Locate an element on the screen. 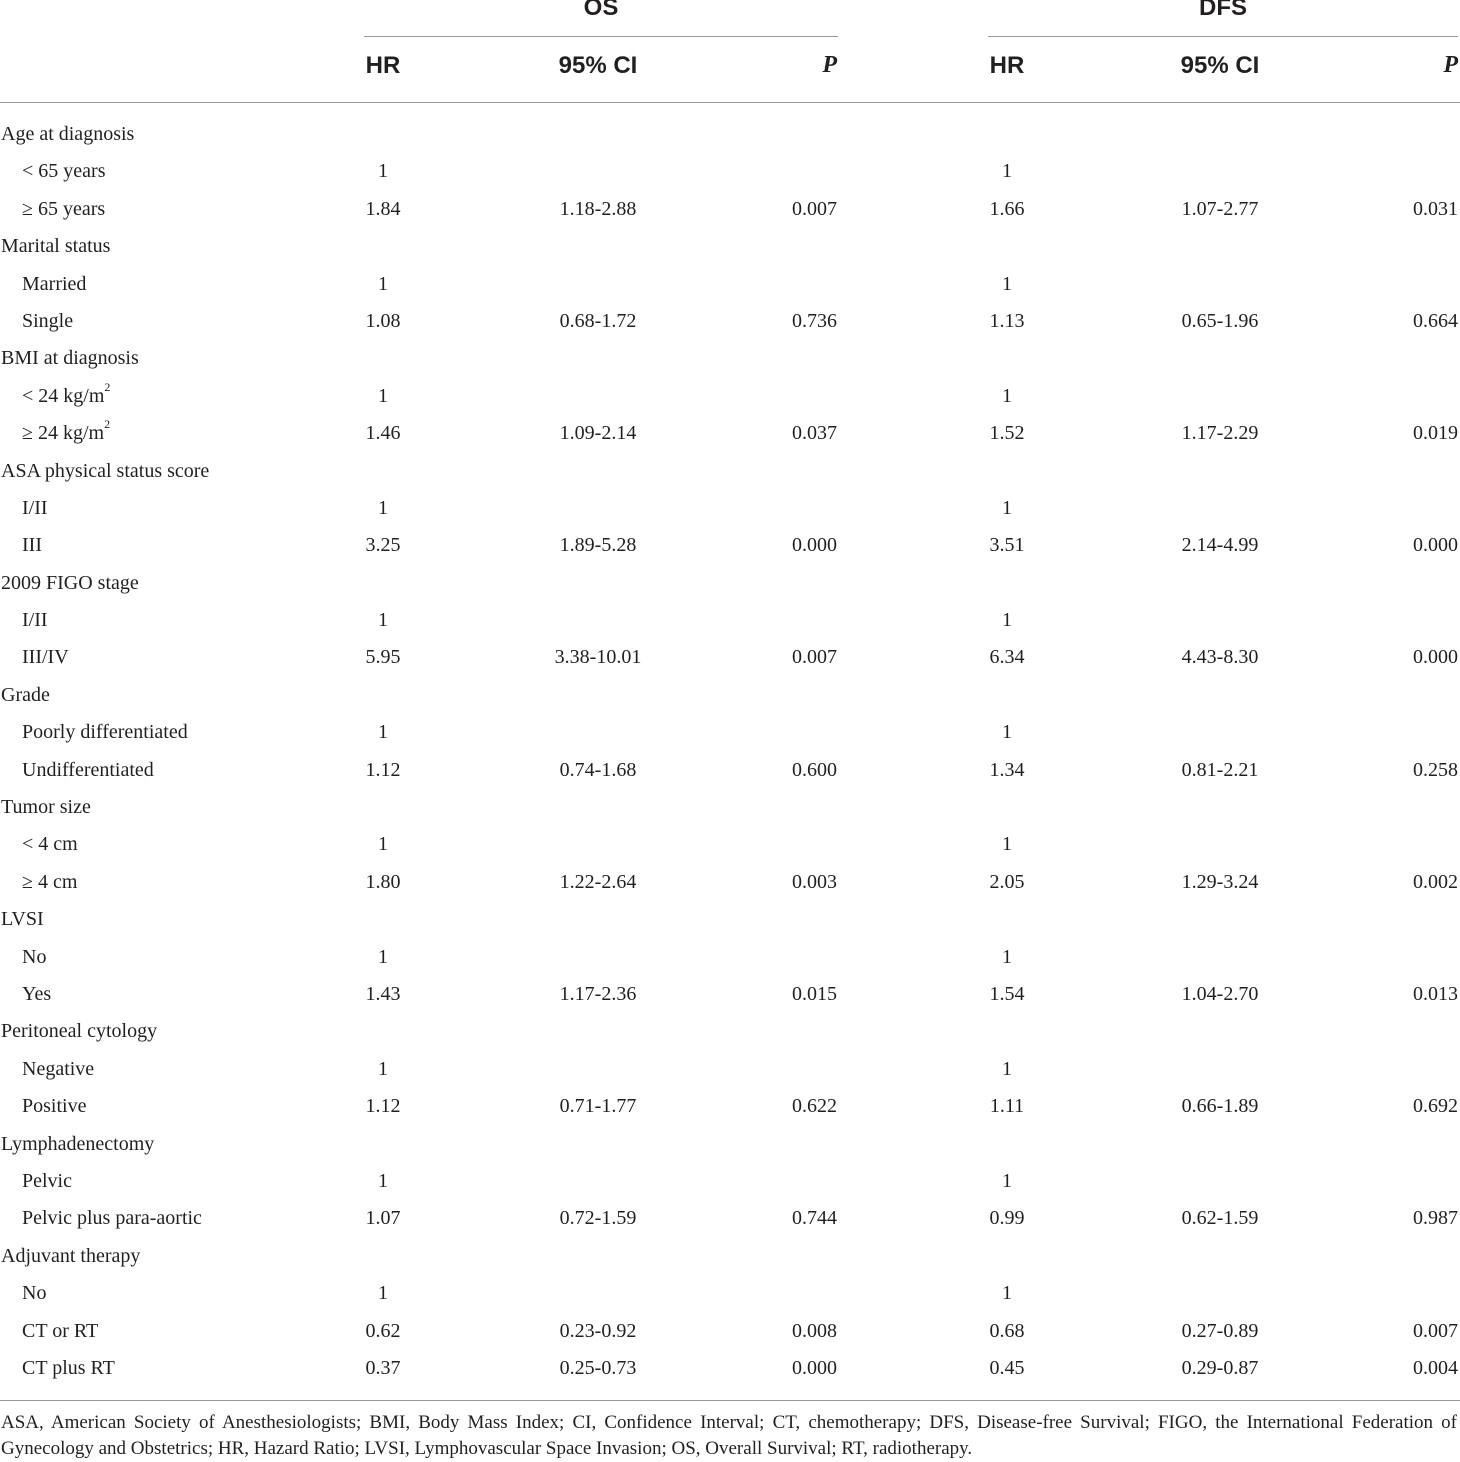 The width and height of the screenshot is (1460, 1462). category-row: Tumor size is located at coordinates (730, 807).